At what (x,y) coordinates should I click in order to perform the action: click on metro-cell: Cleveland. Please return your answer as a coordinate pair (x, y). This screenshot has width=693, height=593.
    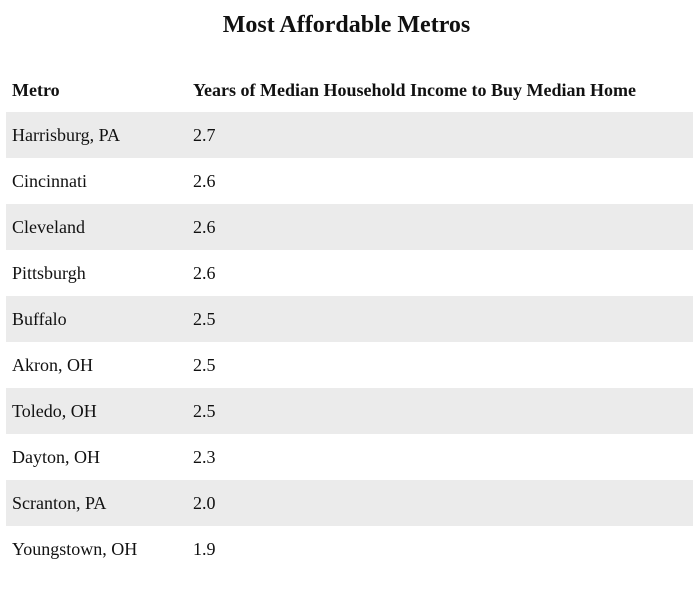
    Looking at the image, I should click on (96, 227).